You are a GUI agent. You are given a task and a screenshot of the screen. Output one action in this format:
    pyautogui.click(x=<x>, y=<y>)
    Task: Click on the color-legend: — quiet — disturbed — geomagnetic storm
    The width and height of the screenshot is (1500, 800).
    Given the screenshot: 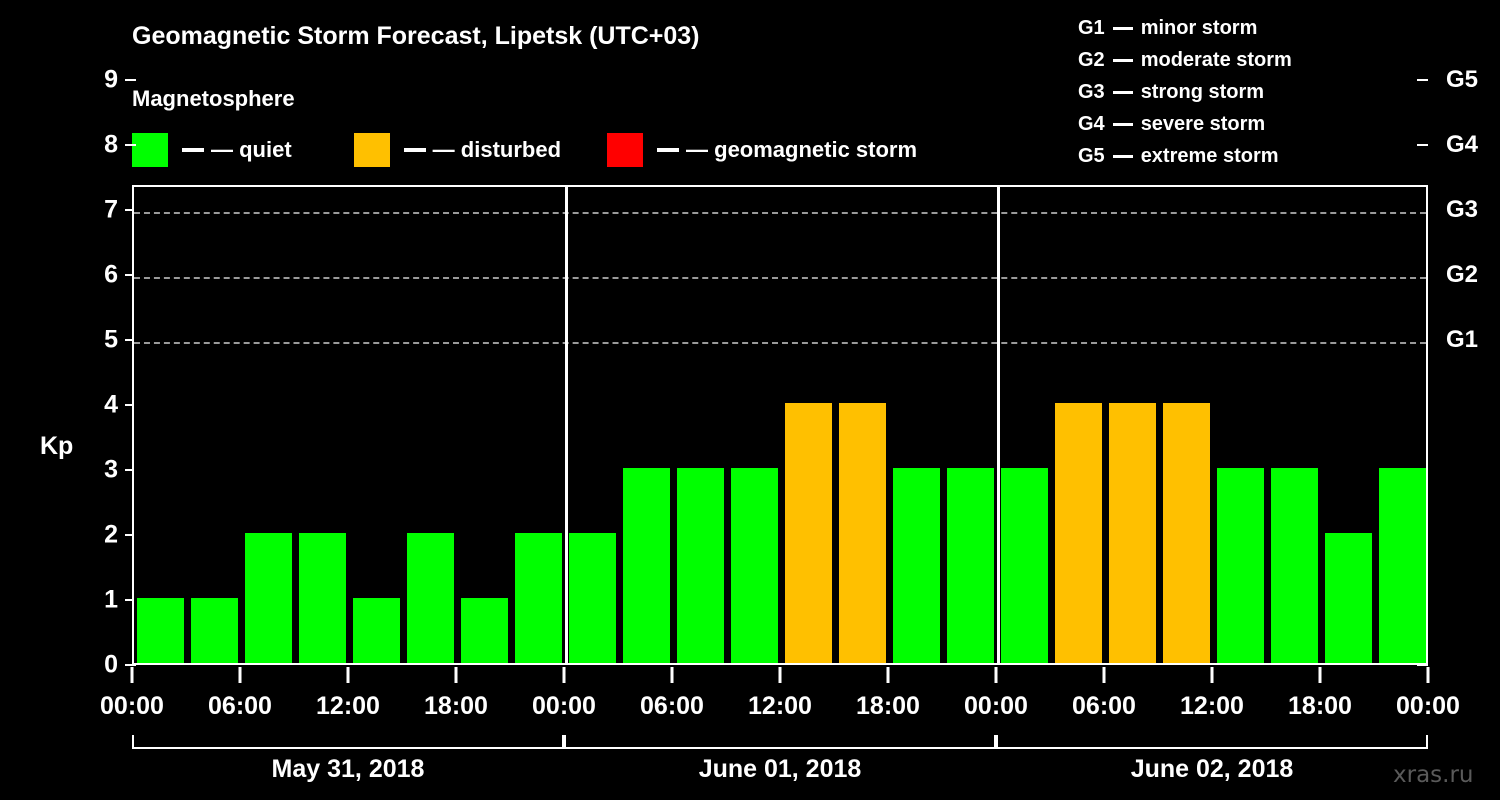 What is the action you would take?
    pyautogui.click(x=524, y=150)
    